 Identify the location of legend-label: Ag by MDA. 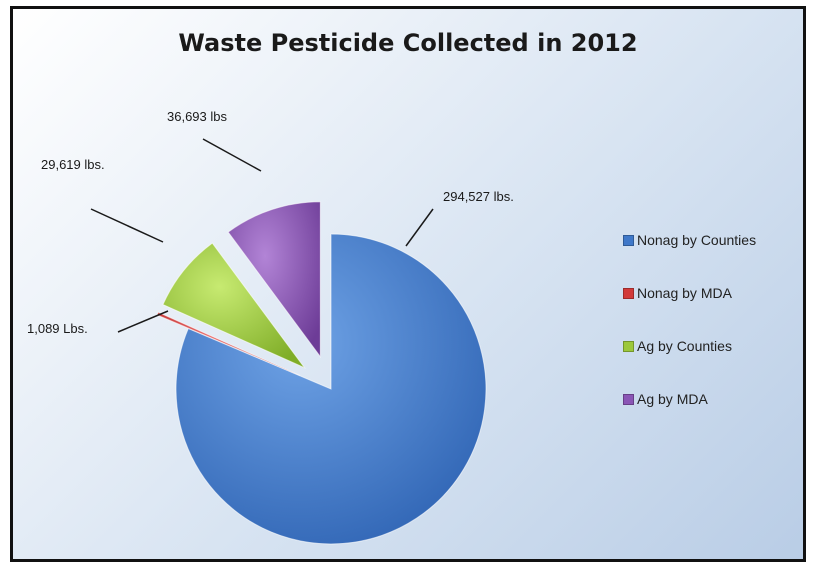
(672, 399).